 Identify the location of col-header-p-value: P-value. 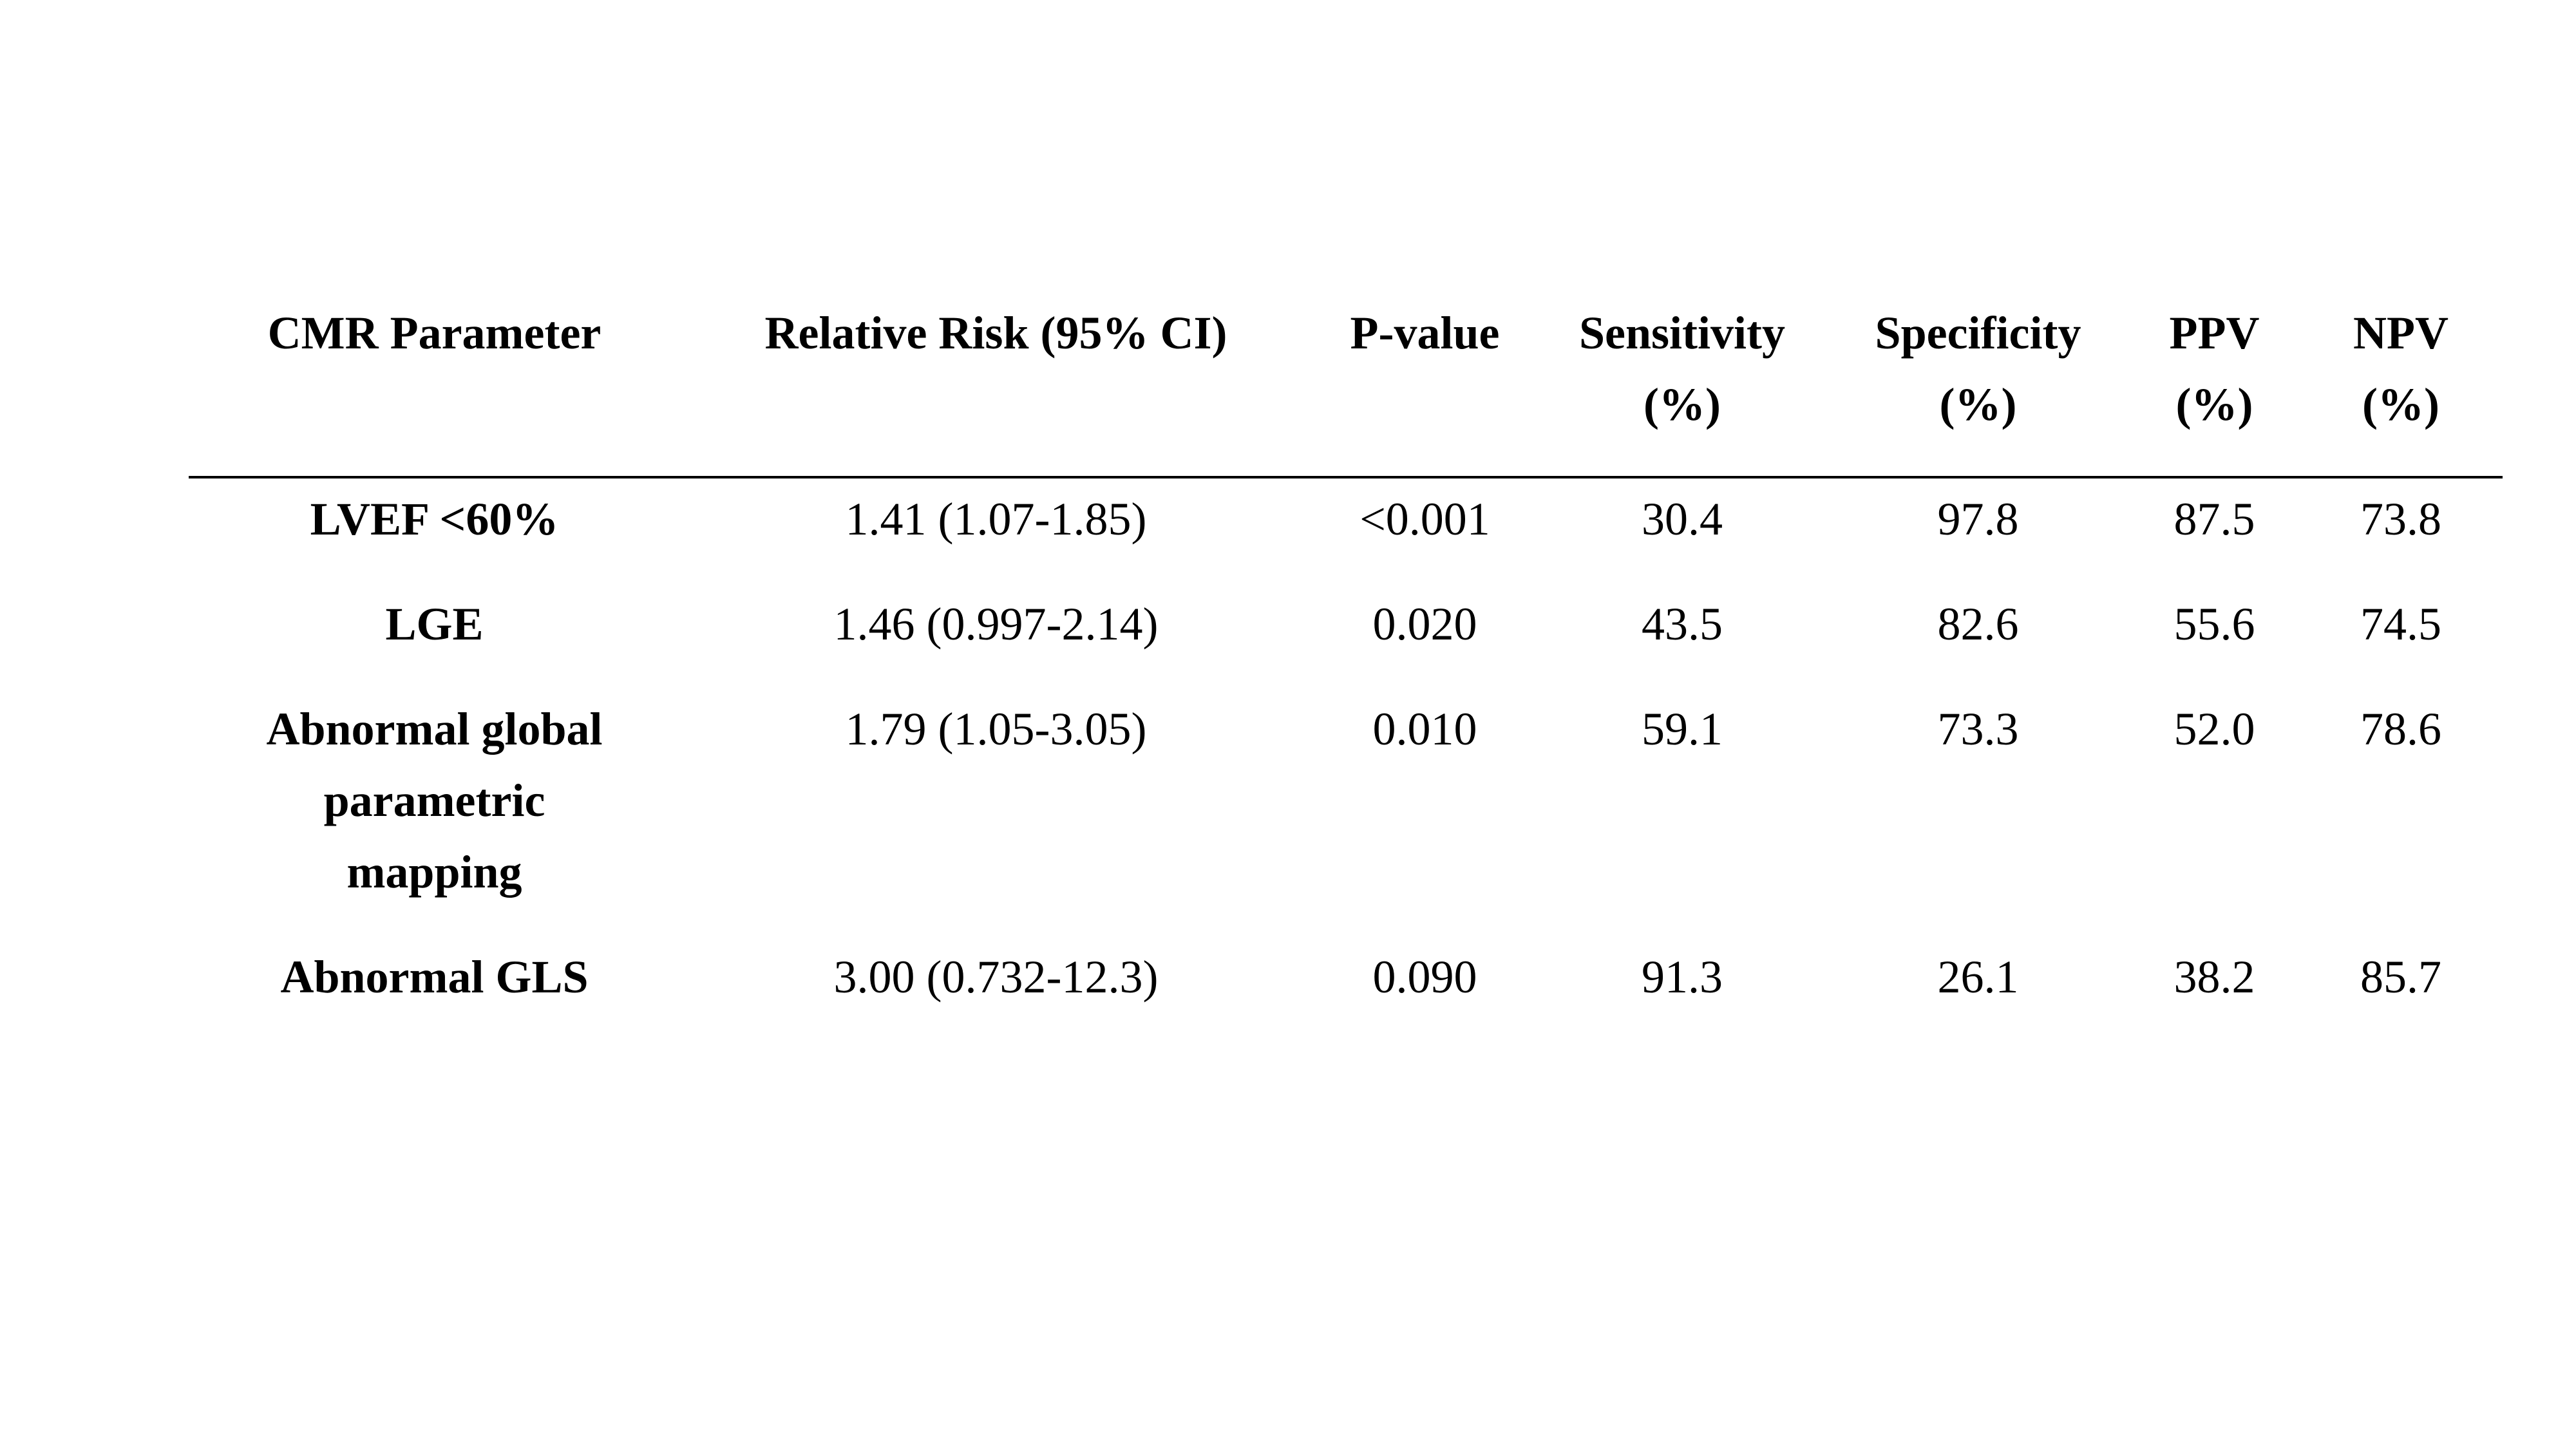
(1425, 388).